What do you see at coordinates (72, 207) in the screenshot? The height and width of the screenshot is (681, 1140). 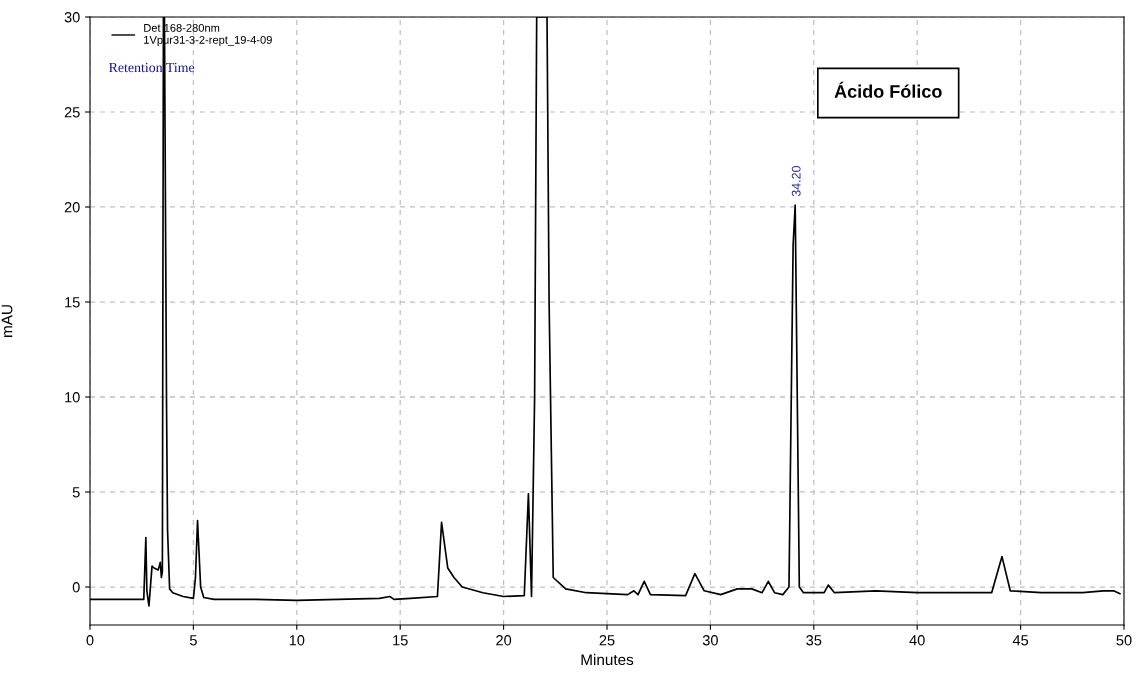 I see `y-tick-label: 20` at bounding box center [72, 207].